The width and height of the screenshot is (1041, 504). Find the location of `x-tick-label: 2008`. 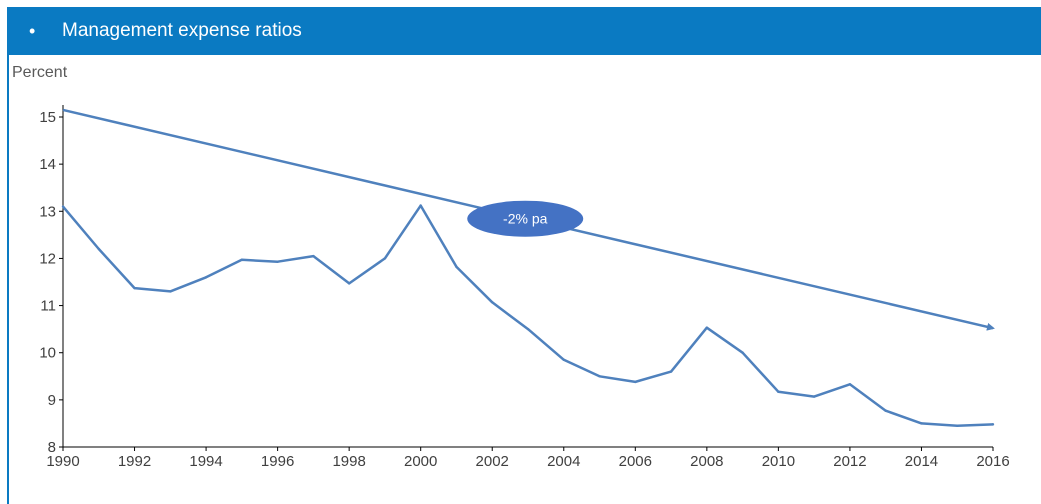

x-tick-label: 2008 is located at coordinates (706, 461).